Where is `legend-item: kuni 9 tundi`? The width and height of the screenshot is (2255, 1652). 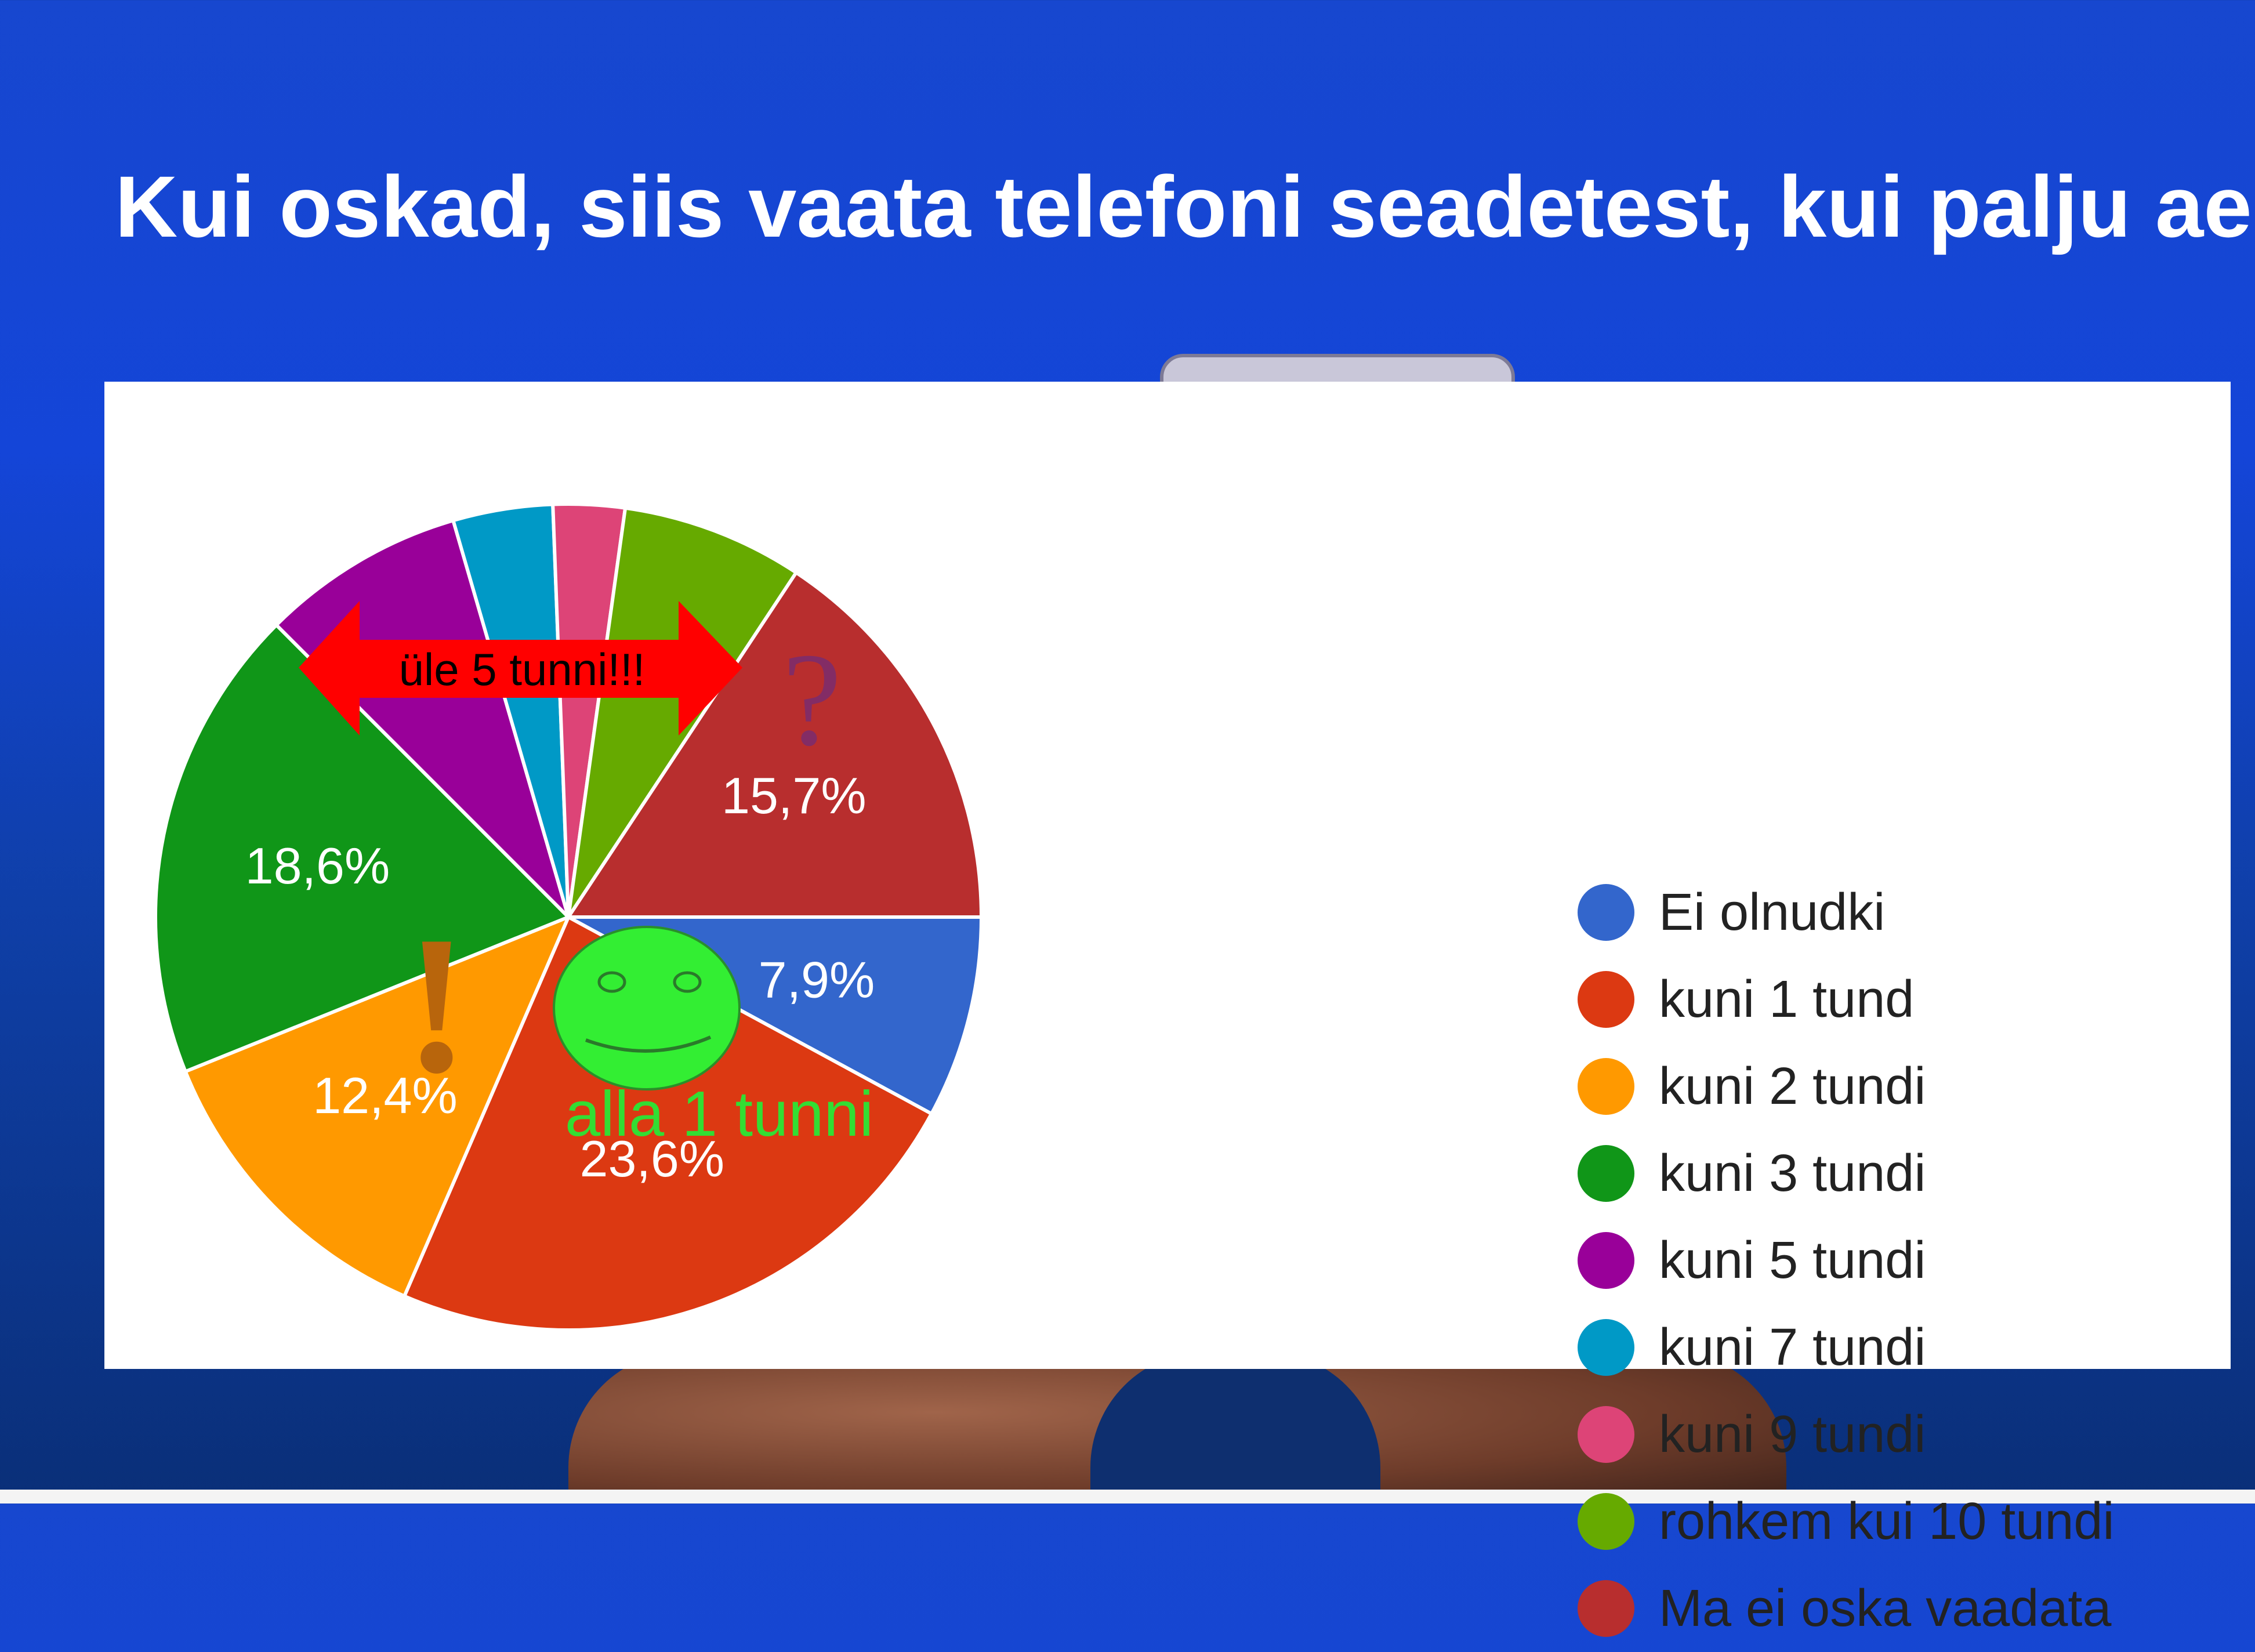 legend-item: kuni 9 tundi is located at coordinates (1897, 1434).